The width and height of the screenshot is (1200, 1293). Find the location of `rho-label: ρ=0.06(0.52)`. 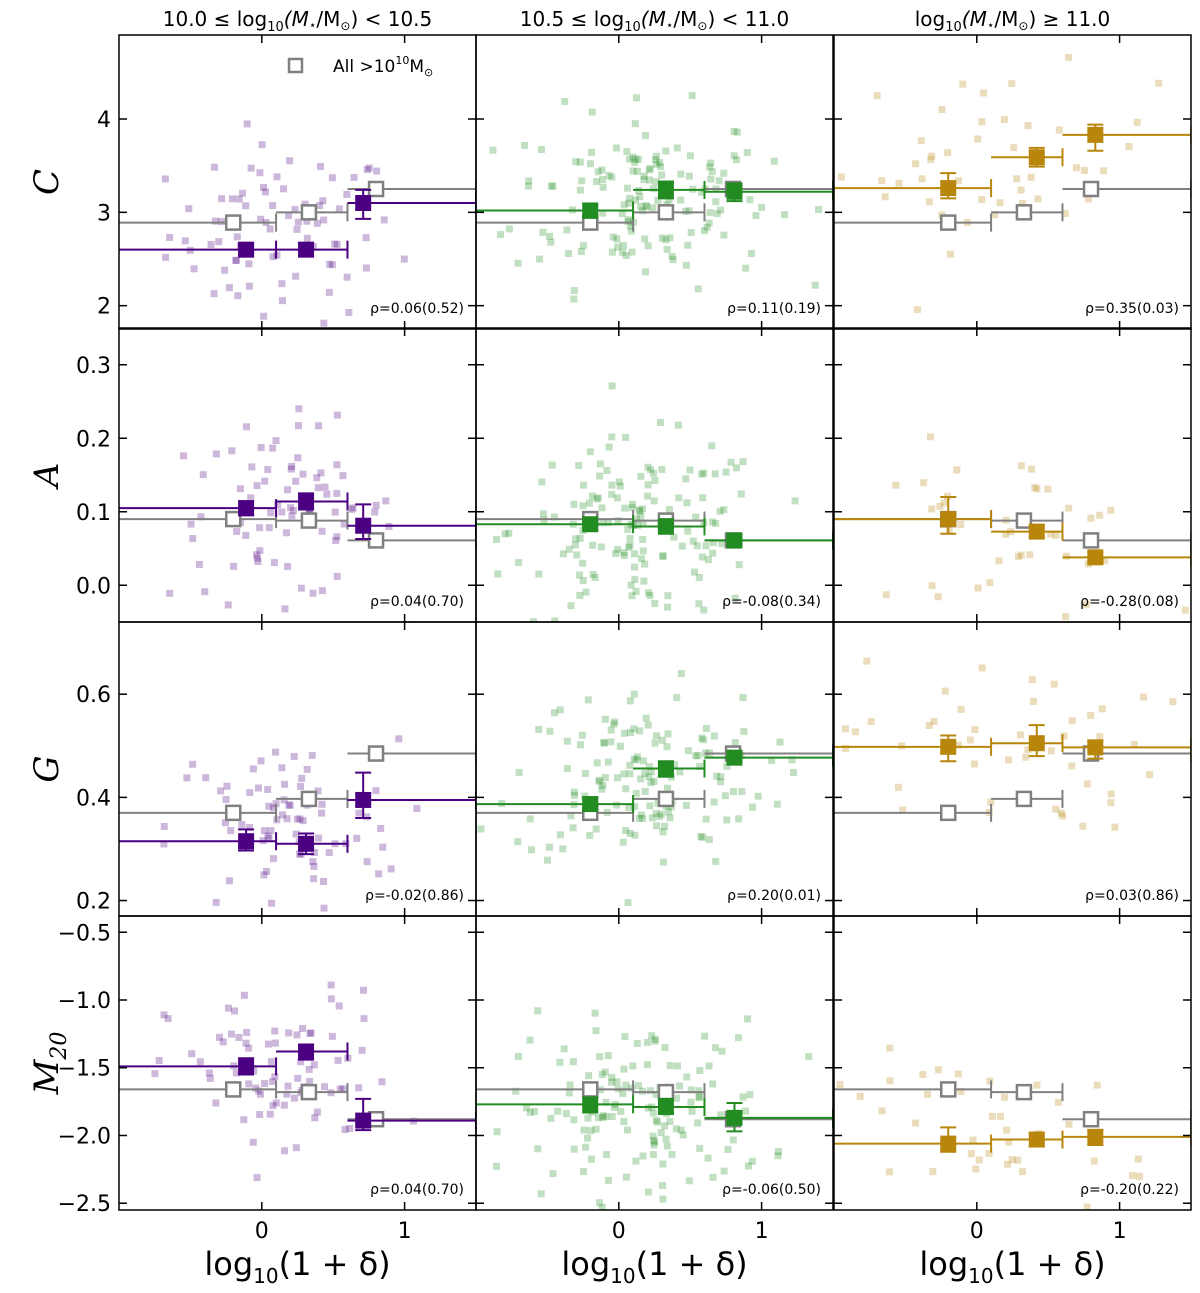

rho-label: ρ=0.06(0.52) is located at coordinates (417, 309).